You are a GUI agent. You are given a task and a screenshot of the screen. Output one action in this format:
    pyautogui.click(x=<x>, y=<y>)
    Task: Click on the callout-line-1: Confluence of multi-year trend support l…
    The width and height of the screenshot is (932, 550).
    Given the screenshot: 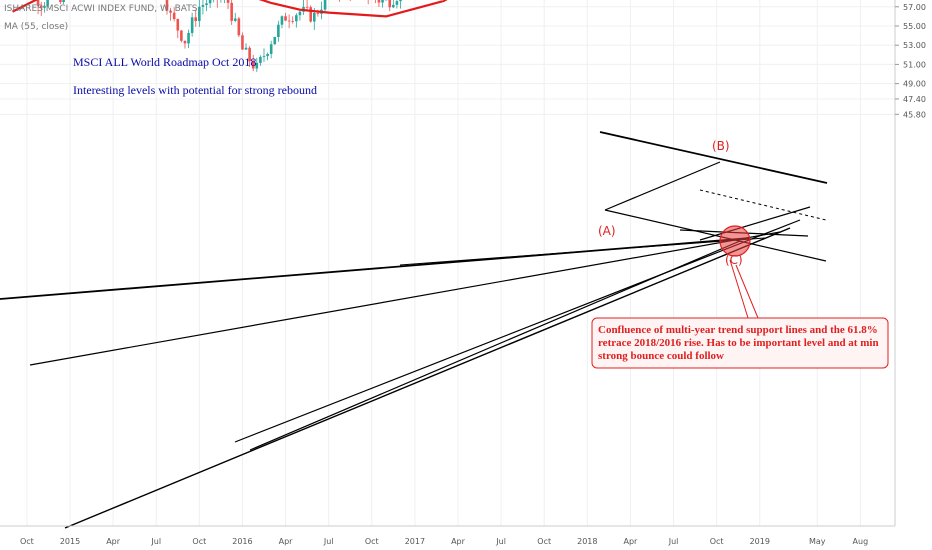 What is the action you would take?
    pyautogui.click(x=738, y=330)
    